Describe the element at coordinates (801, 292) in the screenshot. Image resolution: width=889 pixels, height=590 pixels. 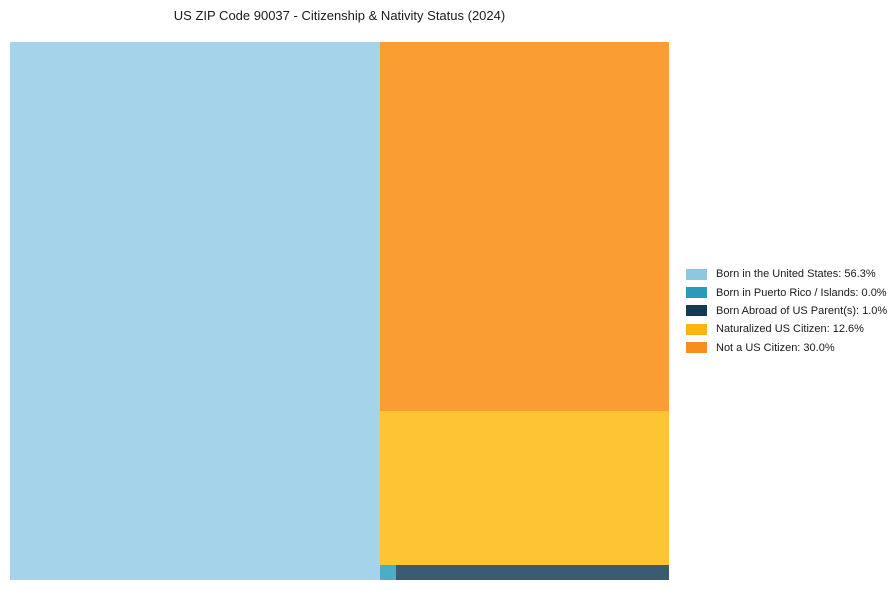
I see `legend-item-label: Born in Puerto Rico / Islands: 0.0%` at that location.